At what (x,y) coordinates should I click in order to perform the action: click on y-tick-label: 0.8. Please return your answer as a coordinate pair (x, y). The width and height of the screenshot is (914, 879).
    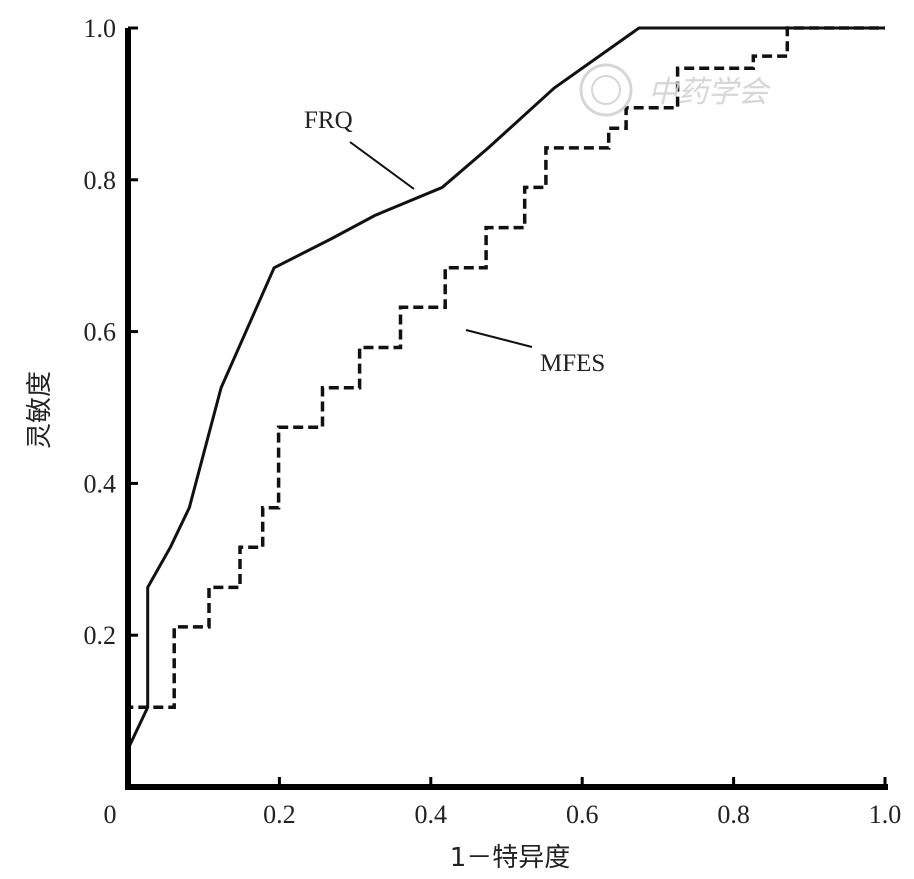
    Looking at the image, I should click on (100, 180).